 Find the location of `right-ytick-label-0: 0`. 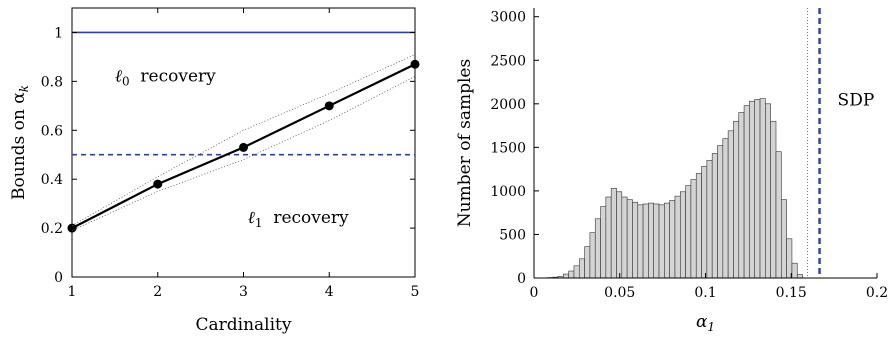

right-ytick-label-0: 0 is located at coordinates (521, 279).